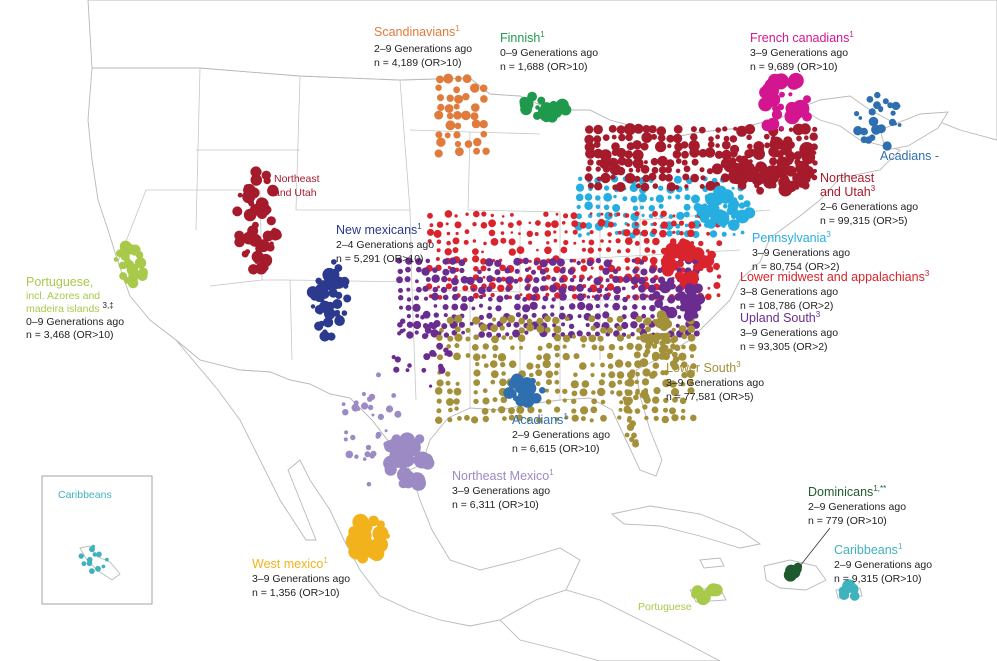  What do you see at coordinates (854, 596) in the screenshot?
I see `caribbeans-dot` at bounding box center [854, 596].